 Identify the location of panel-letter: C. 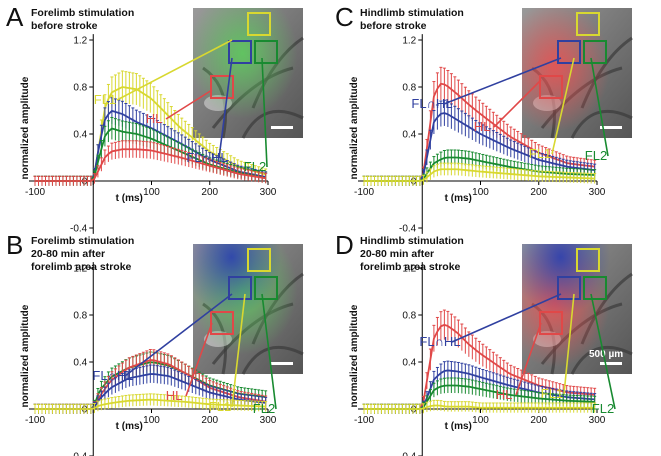
(344, 17).